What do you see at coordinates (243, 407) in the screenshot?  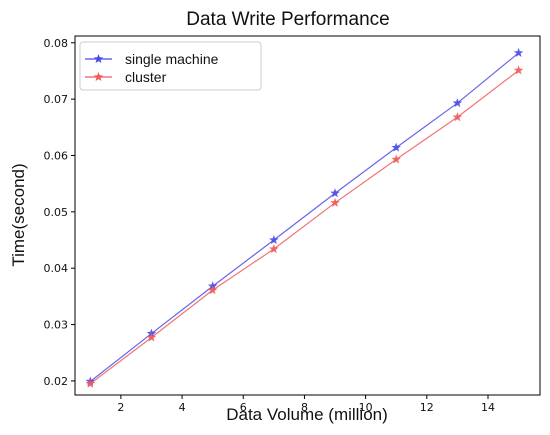 I see `x-tick-label: 6` at bounding box center [243, 407].